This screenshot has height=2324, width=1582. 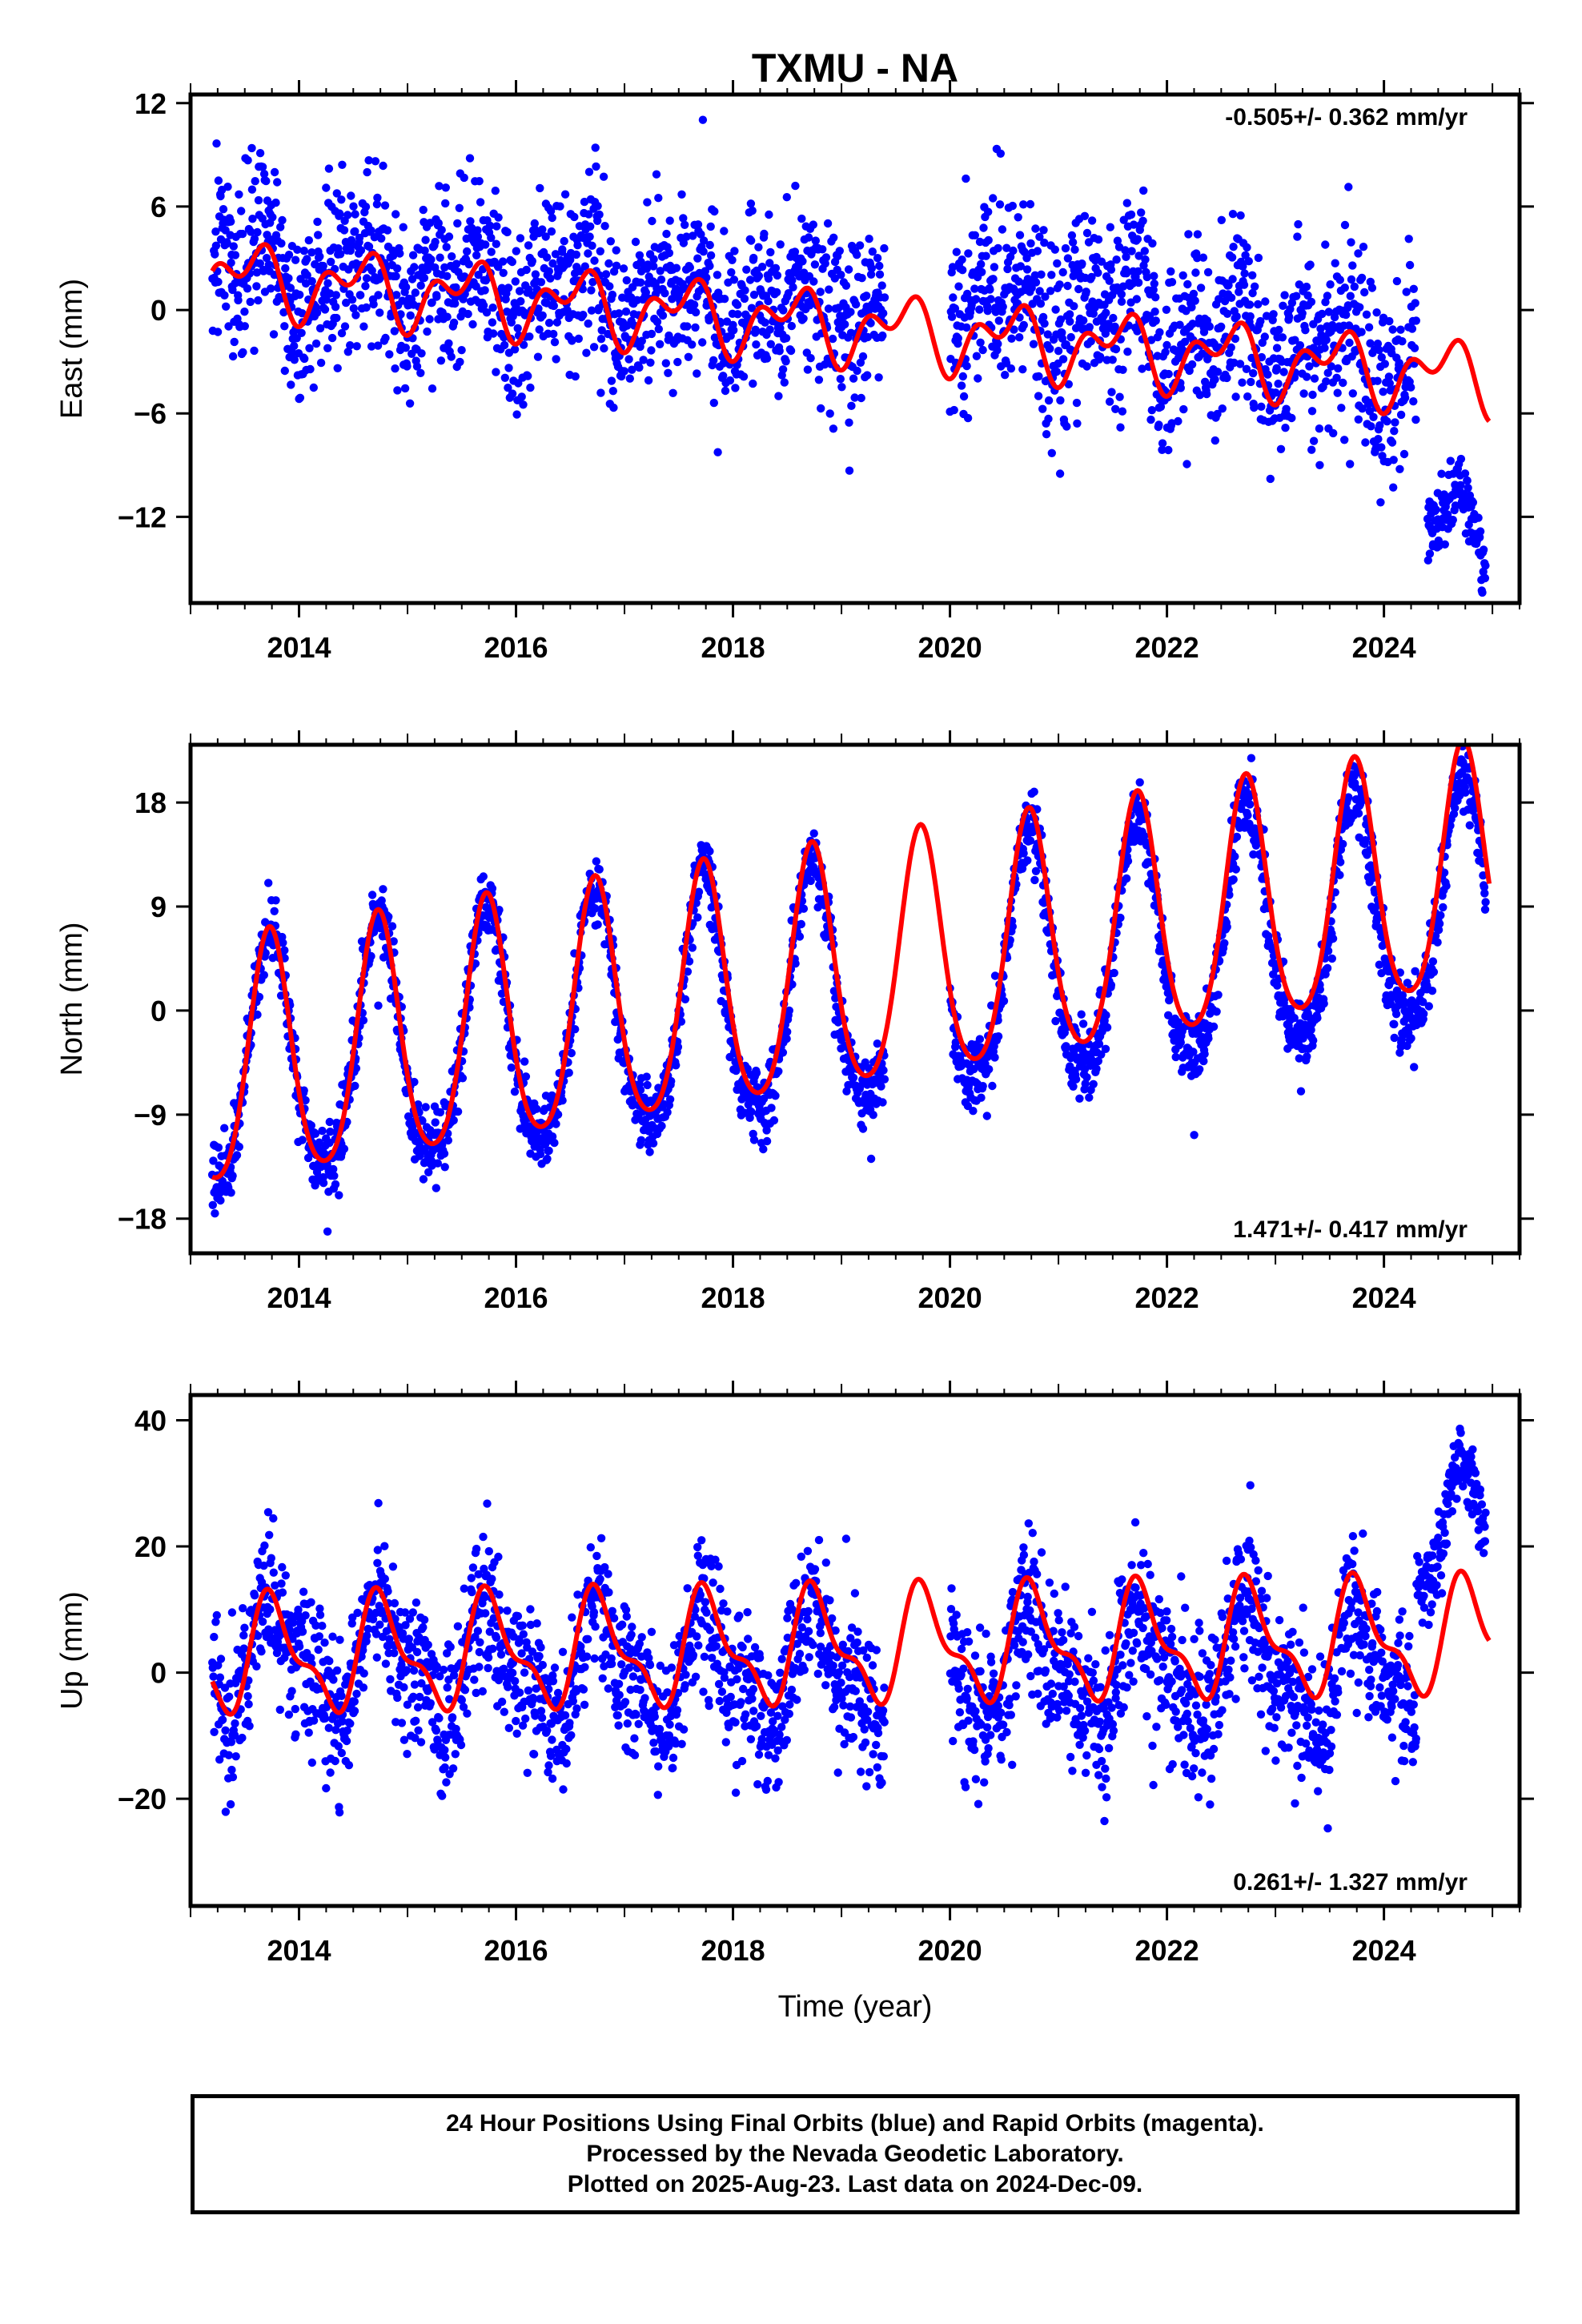 I want to click on east-y-axis-label: East (mm), so click(x=72, y=349).